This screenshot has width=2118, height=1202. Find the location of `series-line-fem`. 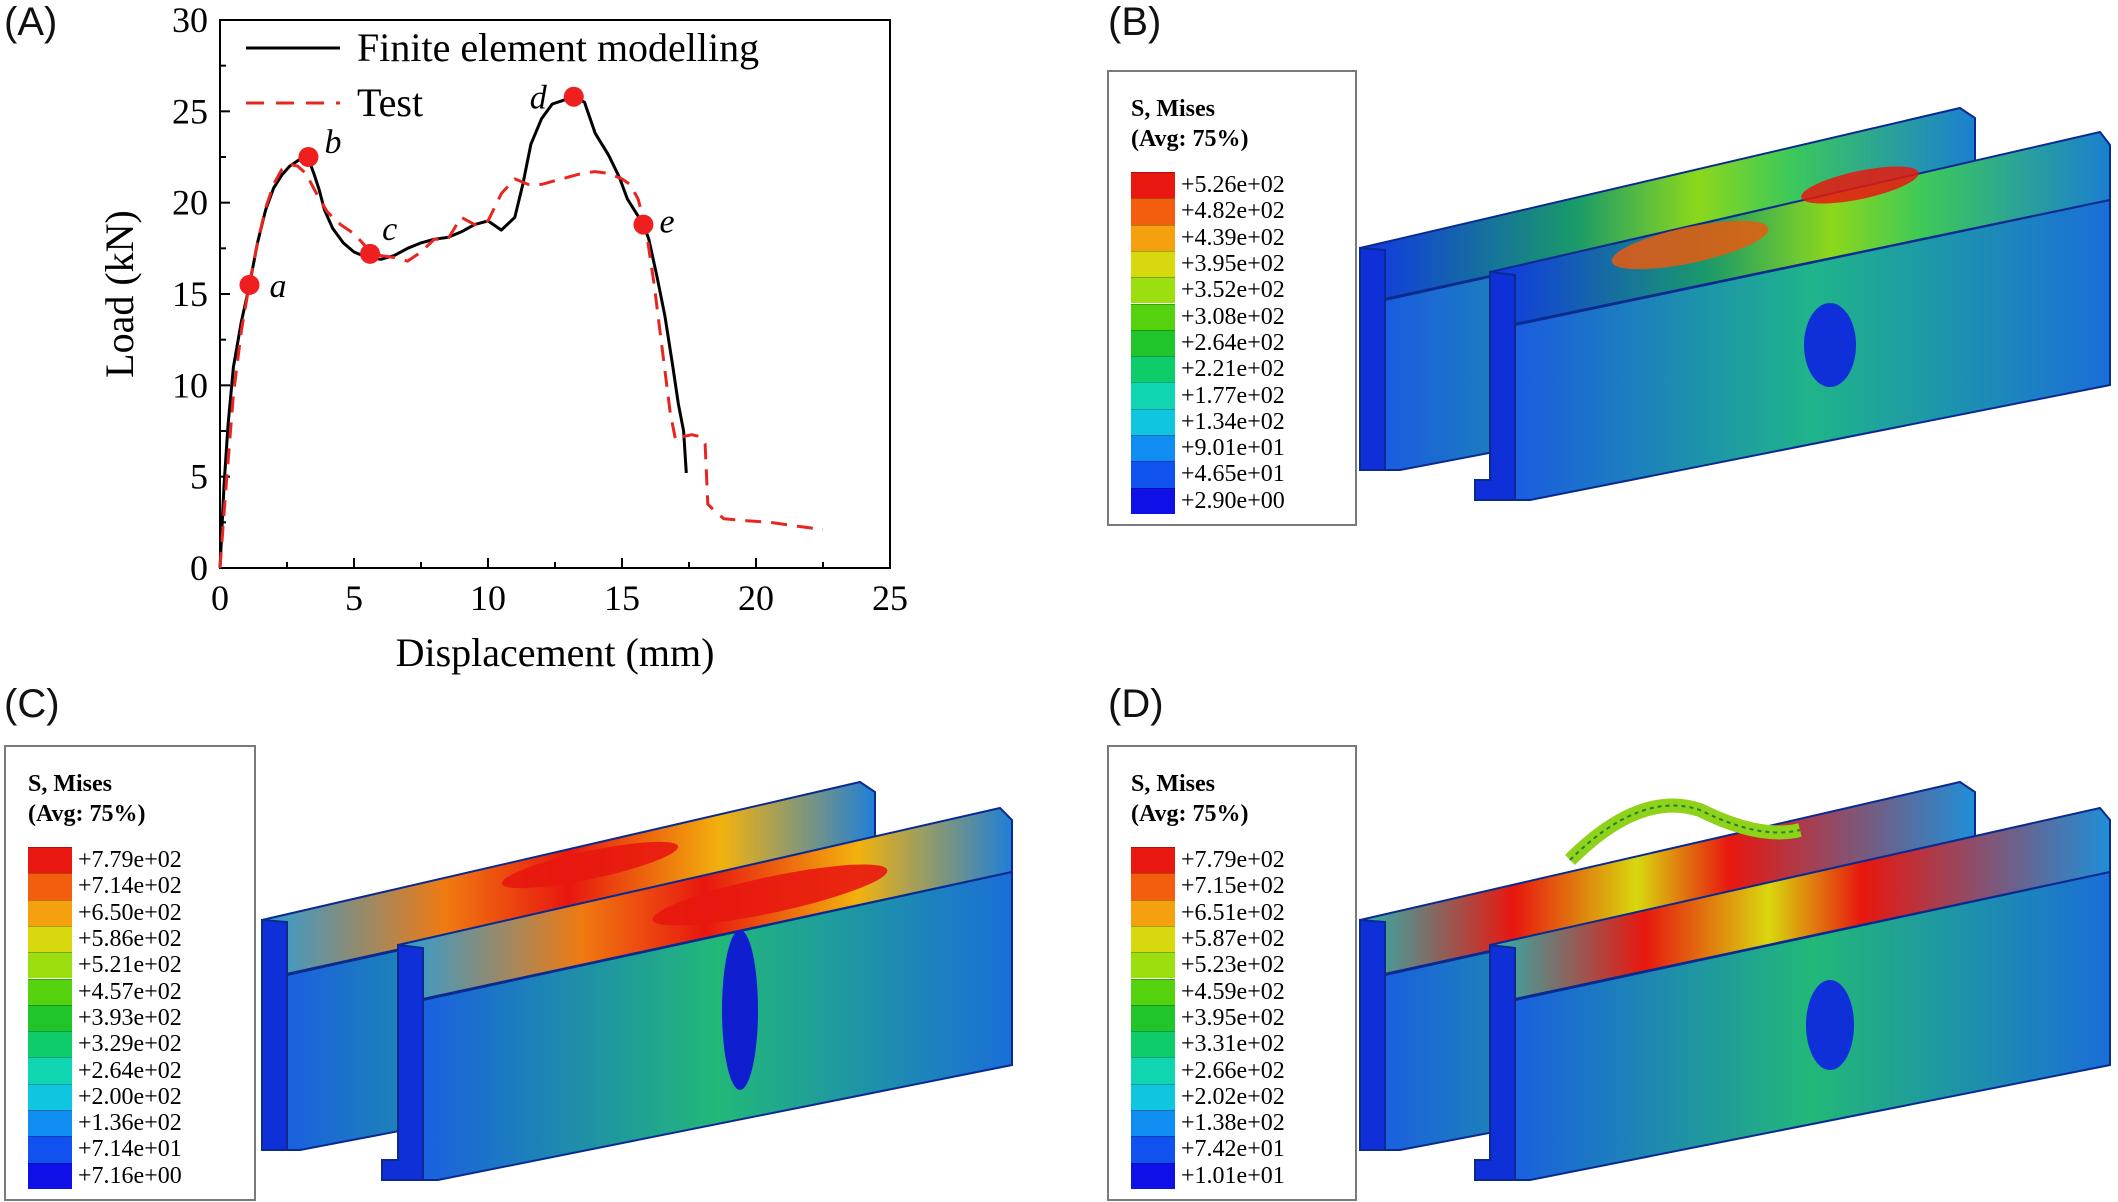

series-line-fem is located at coordinates (453, 332).